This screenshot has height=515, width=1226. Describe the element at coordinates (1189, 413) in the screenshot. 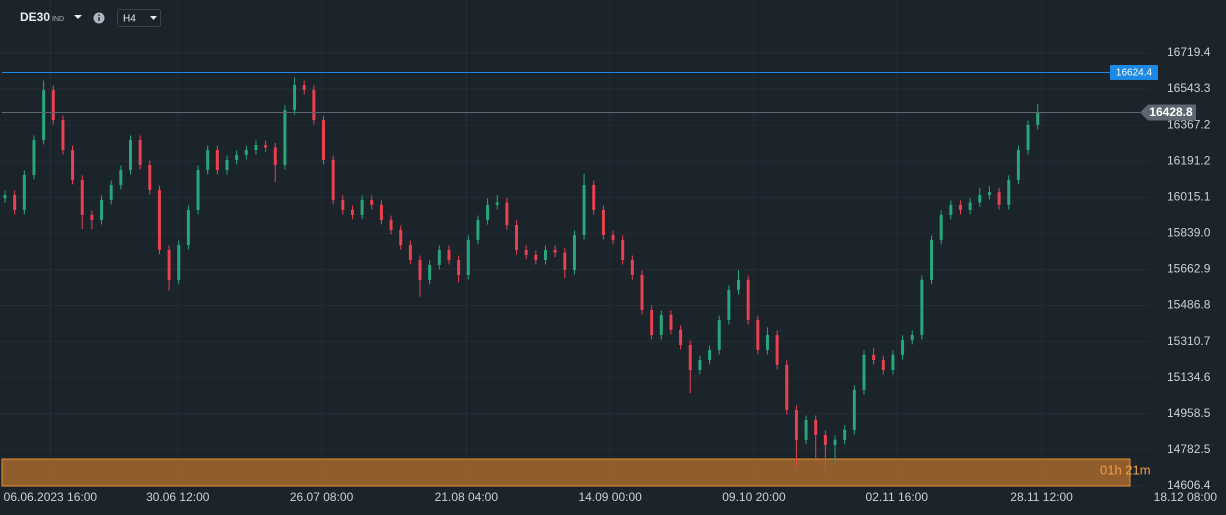

I see `y-tick-label: 14958.5` at that location.